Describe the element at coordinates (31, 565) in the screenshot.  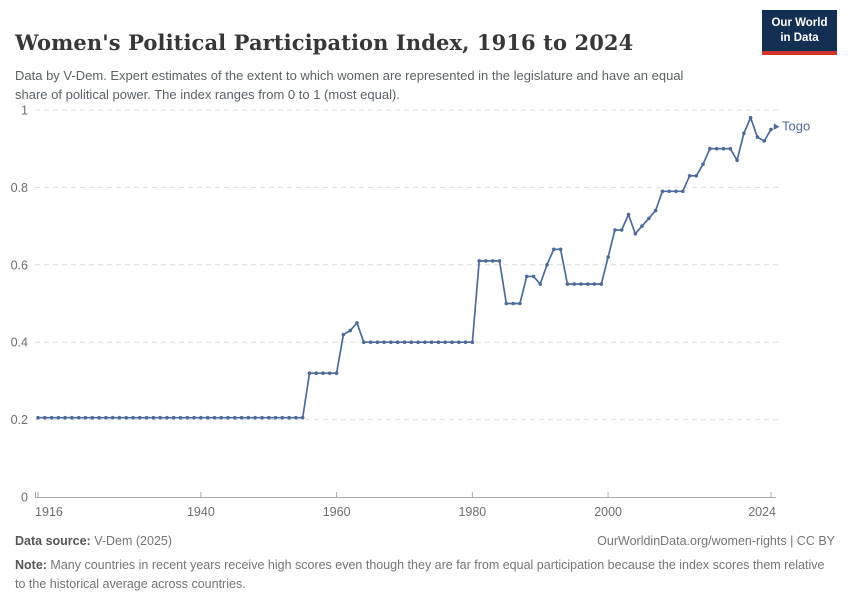
I see `note-label: Note:` at that location.